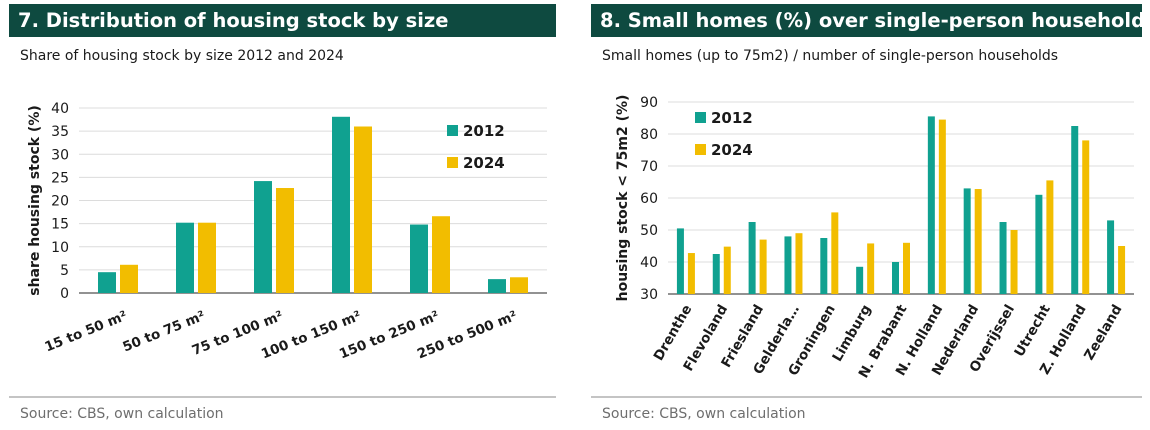 Image resolution: width=1150 pixels, height=430 pixels. Describe the element at coordinates (60, 132) in the screenshot. I see `y-tick-label: 35` at that location.